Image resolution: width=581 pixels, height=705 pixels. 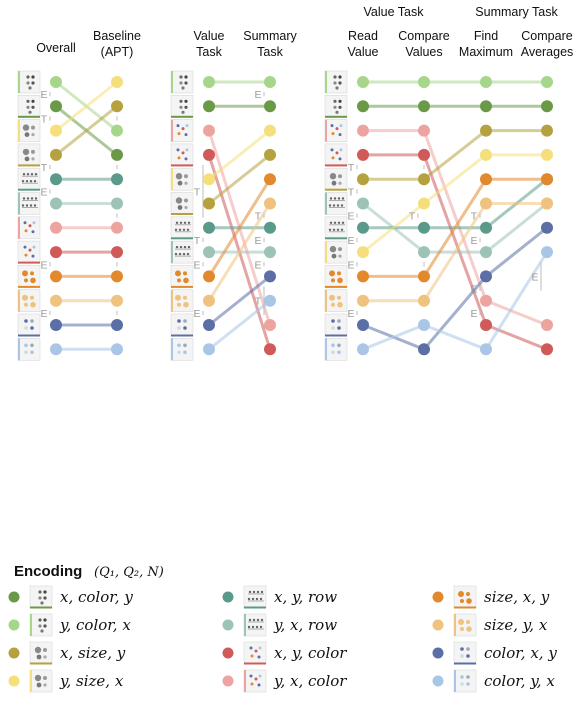 I want to click on legend-label: x, y, color, so click(x=310, y=653).